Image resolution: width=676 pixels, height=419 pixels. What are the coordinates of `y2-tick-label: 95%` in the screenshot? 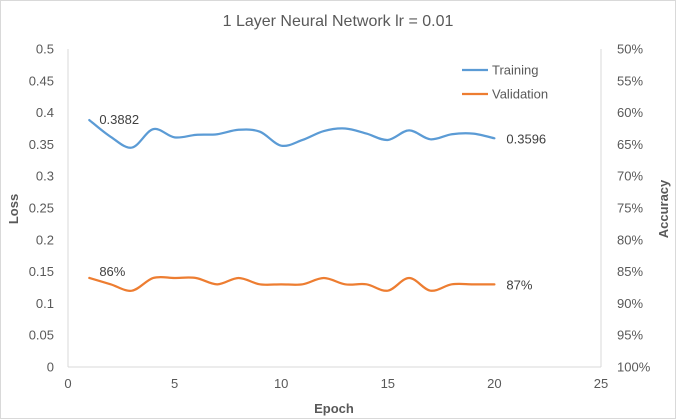 It's located at (630, 335).